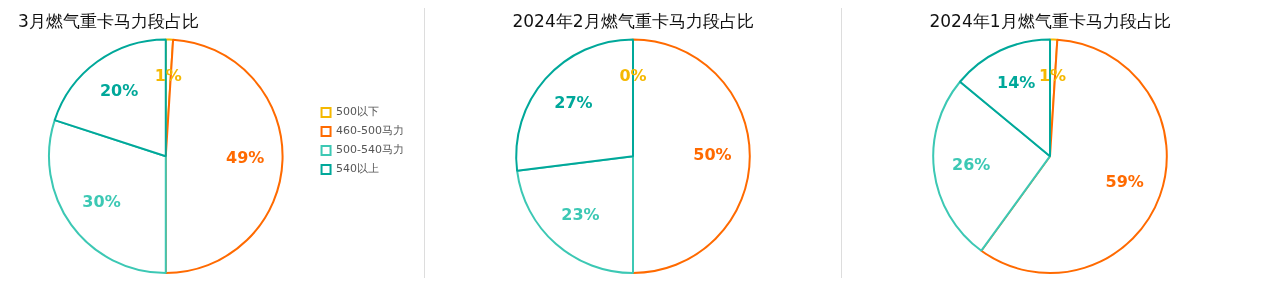 This screenshot has height=286, width=1268. What do you see at coordinates (245, 157) in the screenshot?
I see `data-label: 49%` at bounding box center [245, 157].